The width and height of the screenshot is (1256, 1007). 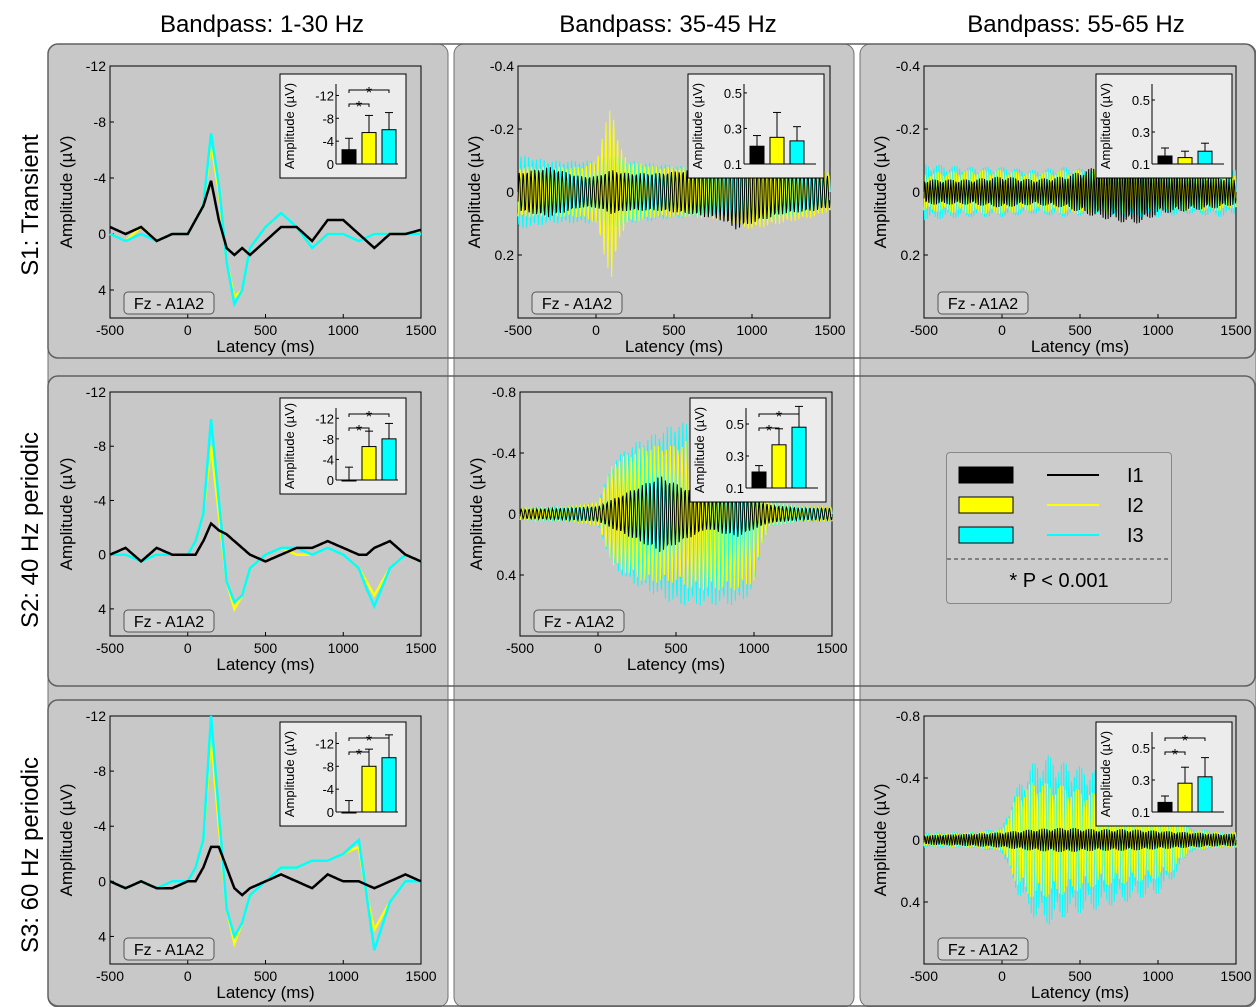 What do you see at coordinates (328, 789) in the screenshot?
I see `inset-y-tick-label: -4` at bounding box center [328, 789].